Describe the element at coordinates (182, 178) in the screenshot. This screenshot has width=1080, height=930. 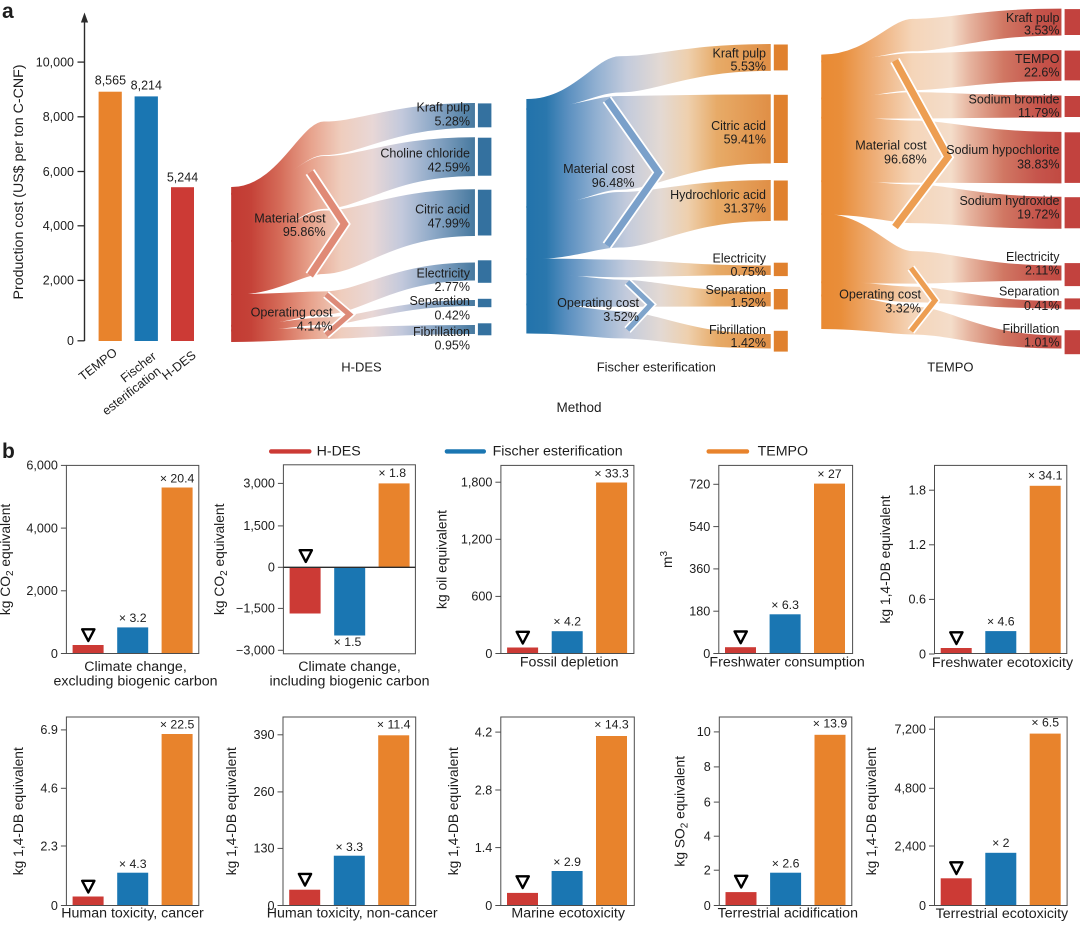
I see `svg-text: 5,244` at that location.